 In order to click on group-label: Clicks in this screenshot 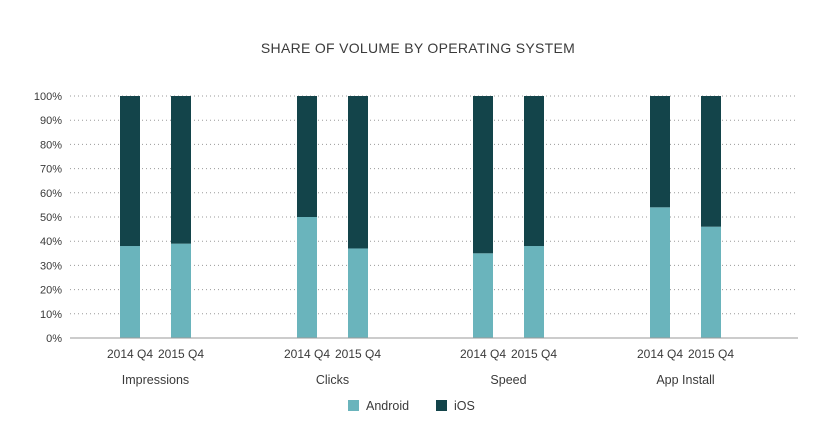, I will do `click(332, 380)`.